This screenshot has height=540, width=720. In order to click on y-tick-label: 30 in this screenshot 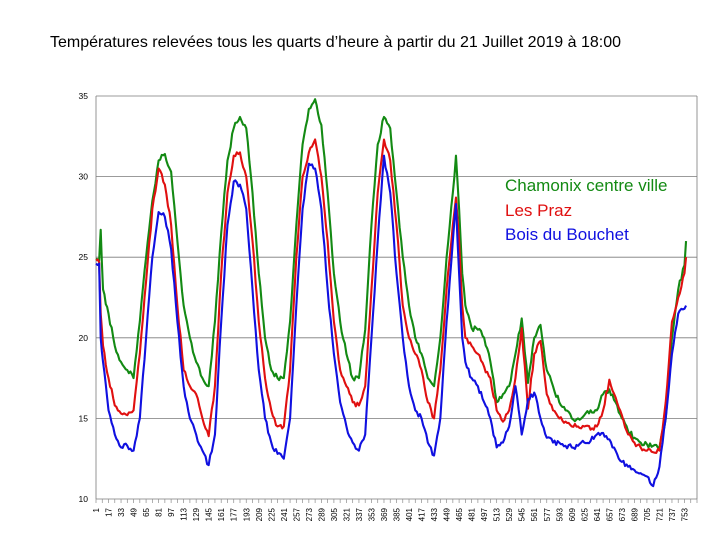, I will do `click(84, 177)`.